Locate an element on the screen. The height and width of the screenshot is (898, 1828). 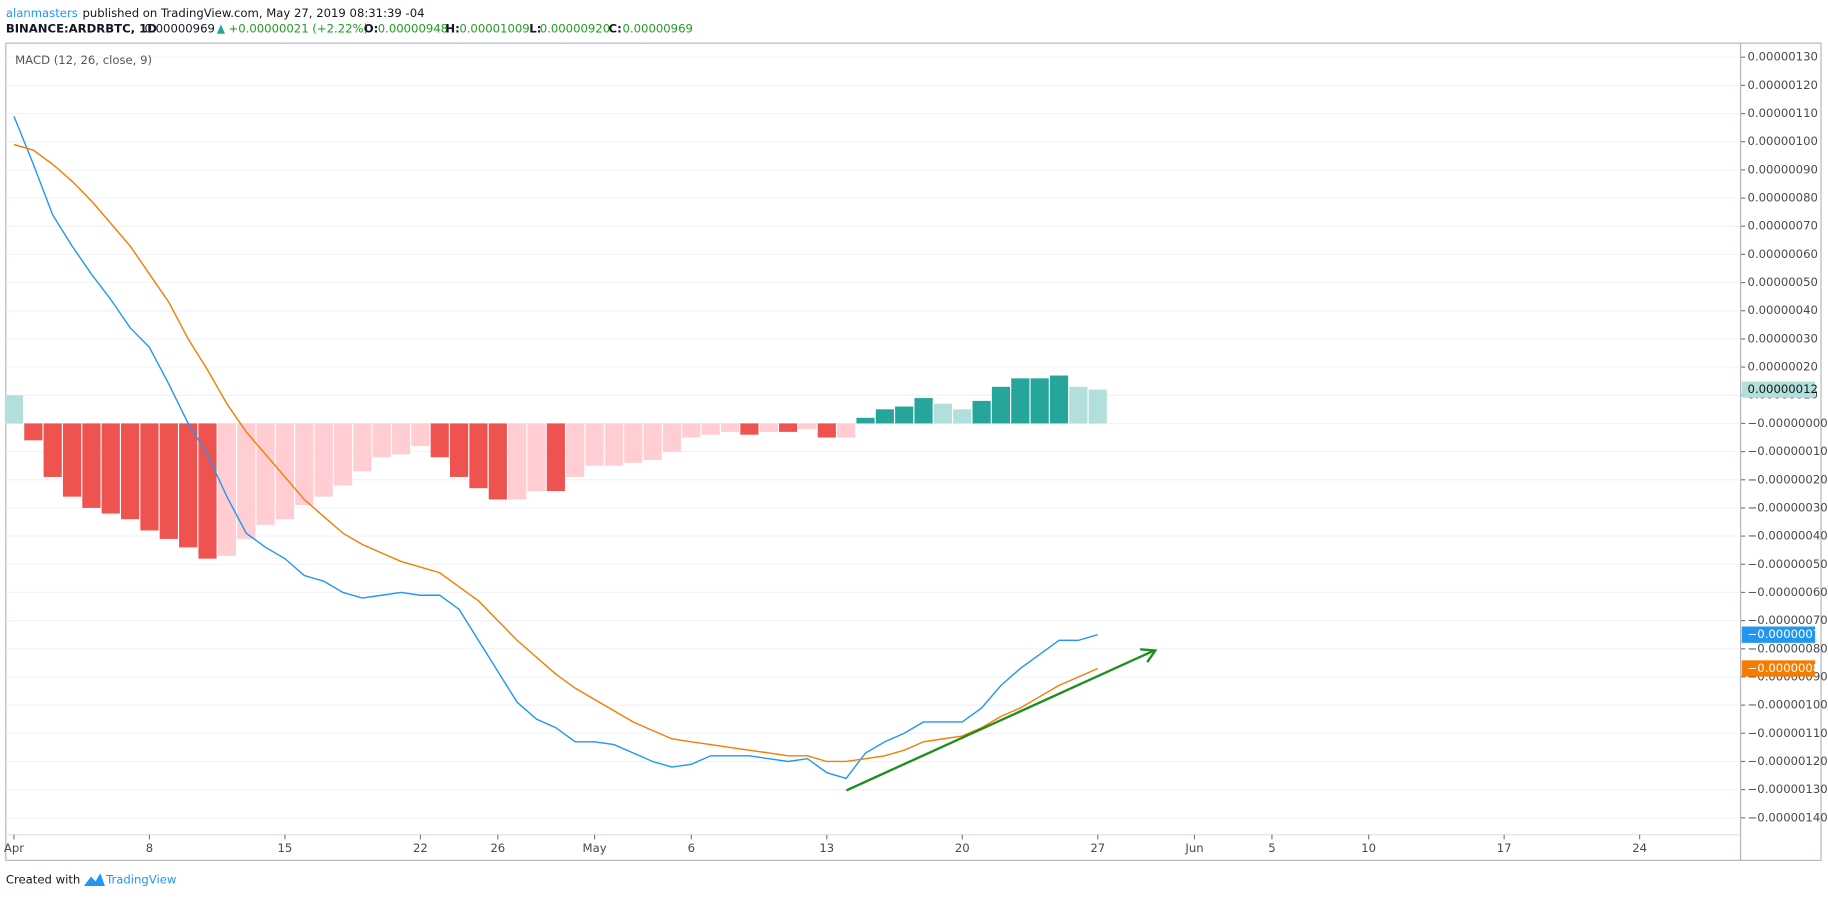
x-tick-label: Jun is located at coordinates (1193, 848).